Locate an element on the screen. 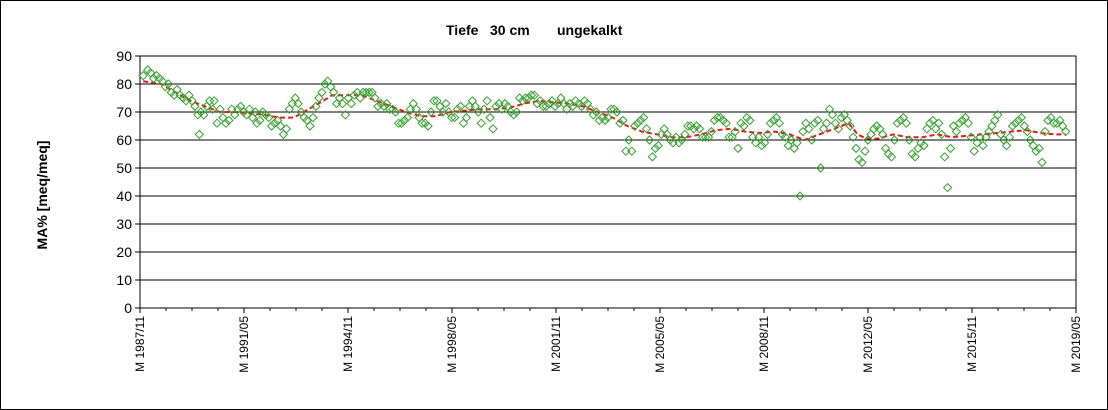 This screenshot has height=410, width=1108. x-tick-label: M 1998/05 is located at coordinates (452, 344).